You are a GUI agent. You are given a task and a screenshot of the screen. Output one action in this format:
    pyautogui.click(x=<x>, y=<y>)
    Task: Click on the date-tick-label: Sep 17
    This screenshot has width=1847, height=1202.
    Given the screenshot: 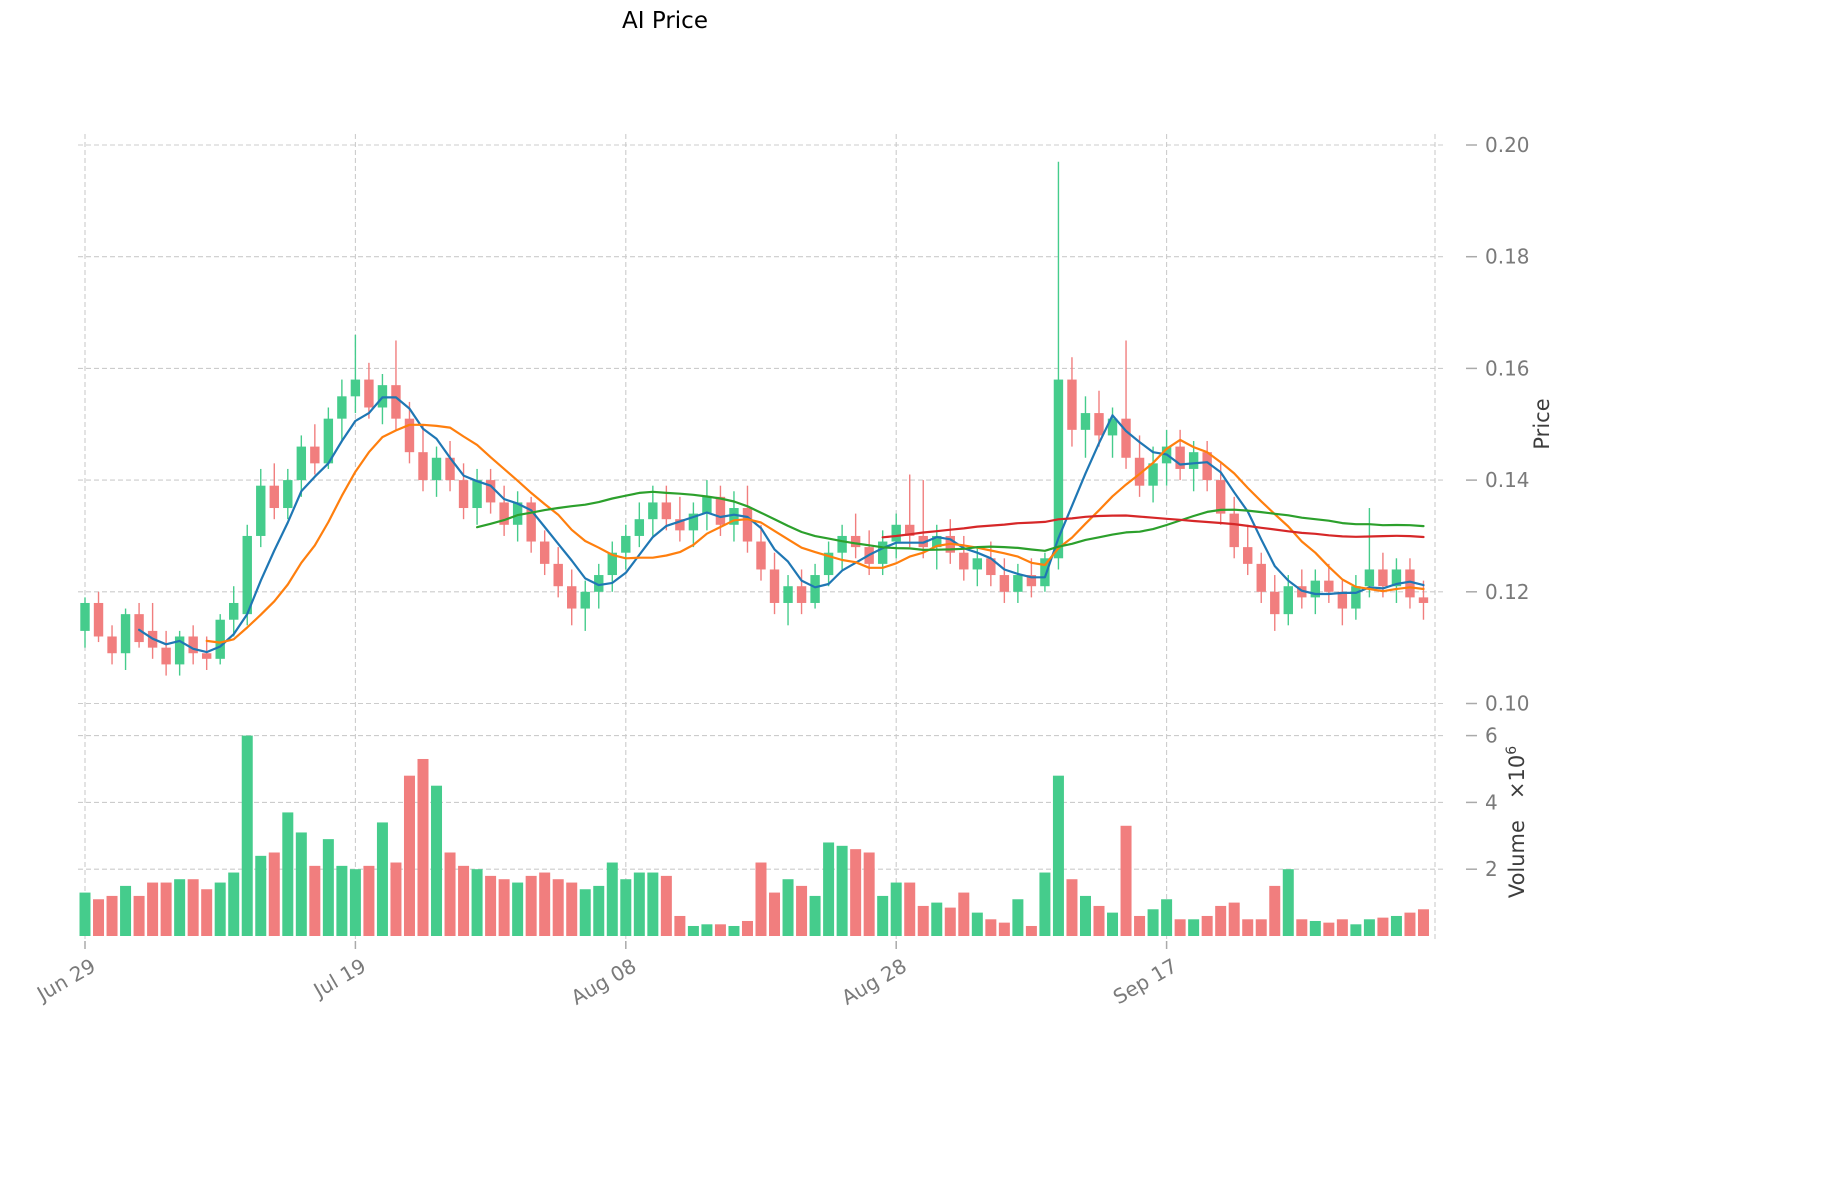 What is the action you would take?
    pyautogui.click(x=1145, y=982)
    